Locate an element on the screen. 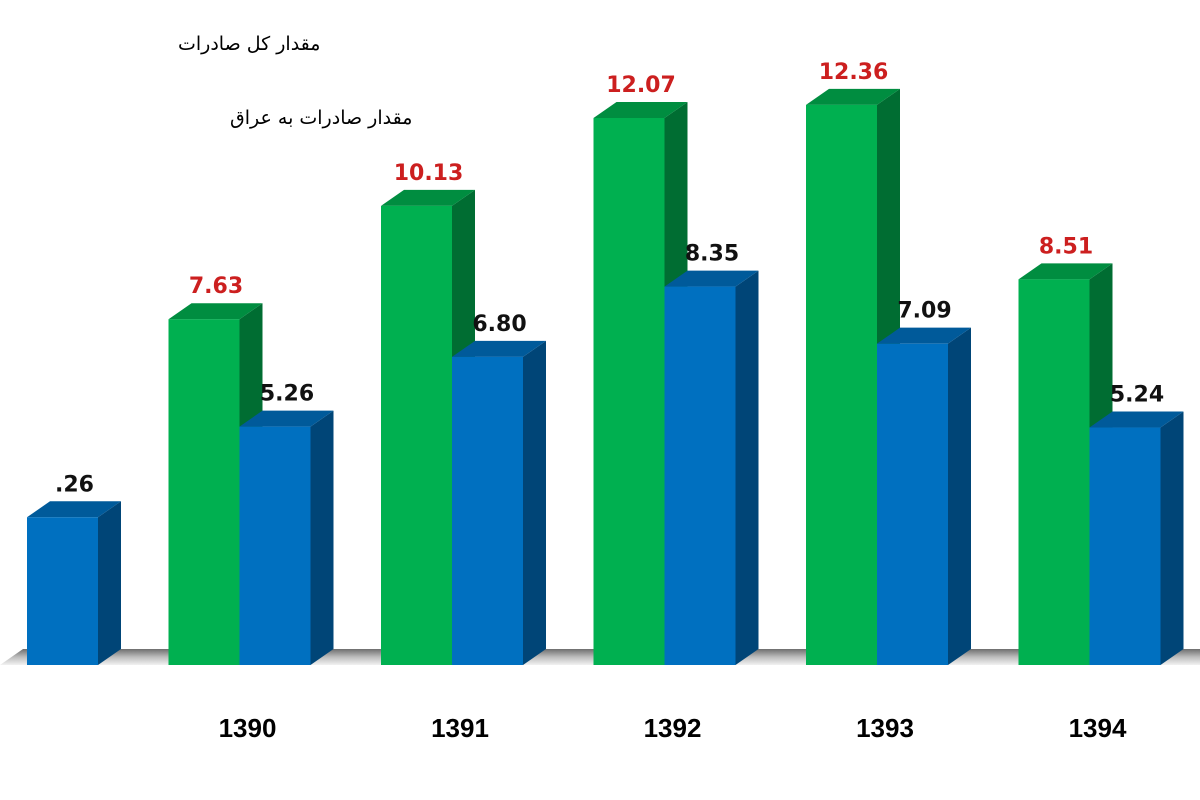 The height and width of the screenshot is (800, 1200). data-label-iraq: 5.24 is located at coordinates (1137, 395).